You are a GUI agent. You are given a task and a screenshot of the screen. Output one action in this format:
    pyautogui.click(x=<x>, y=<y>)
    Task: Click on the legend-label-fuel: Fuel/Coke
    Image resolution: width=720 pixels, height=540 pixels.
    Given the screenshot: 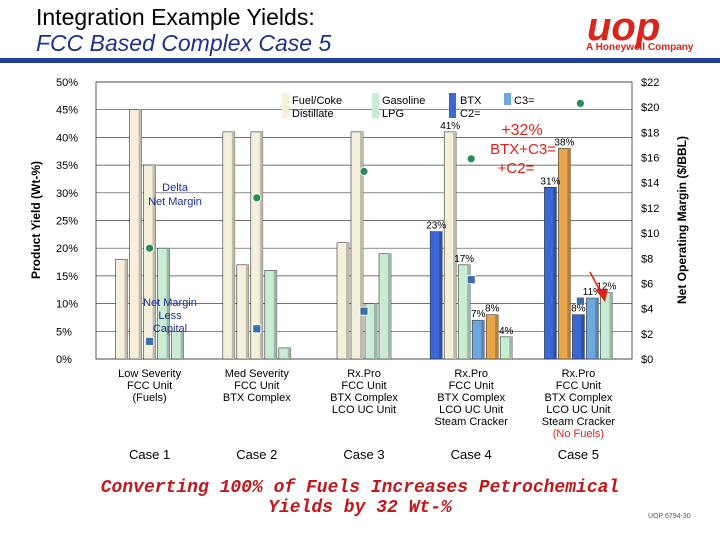 What is the action you would take?
    pyautogui.click(x=317, y=101)
    